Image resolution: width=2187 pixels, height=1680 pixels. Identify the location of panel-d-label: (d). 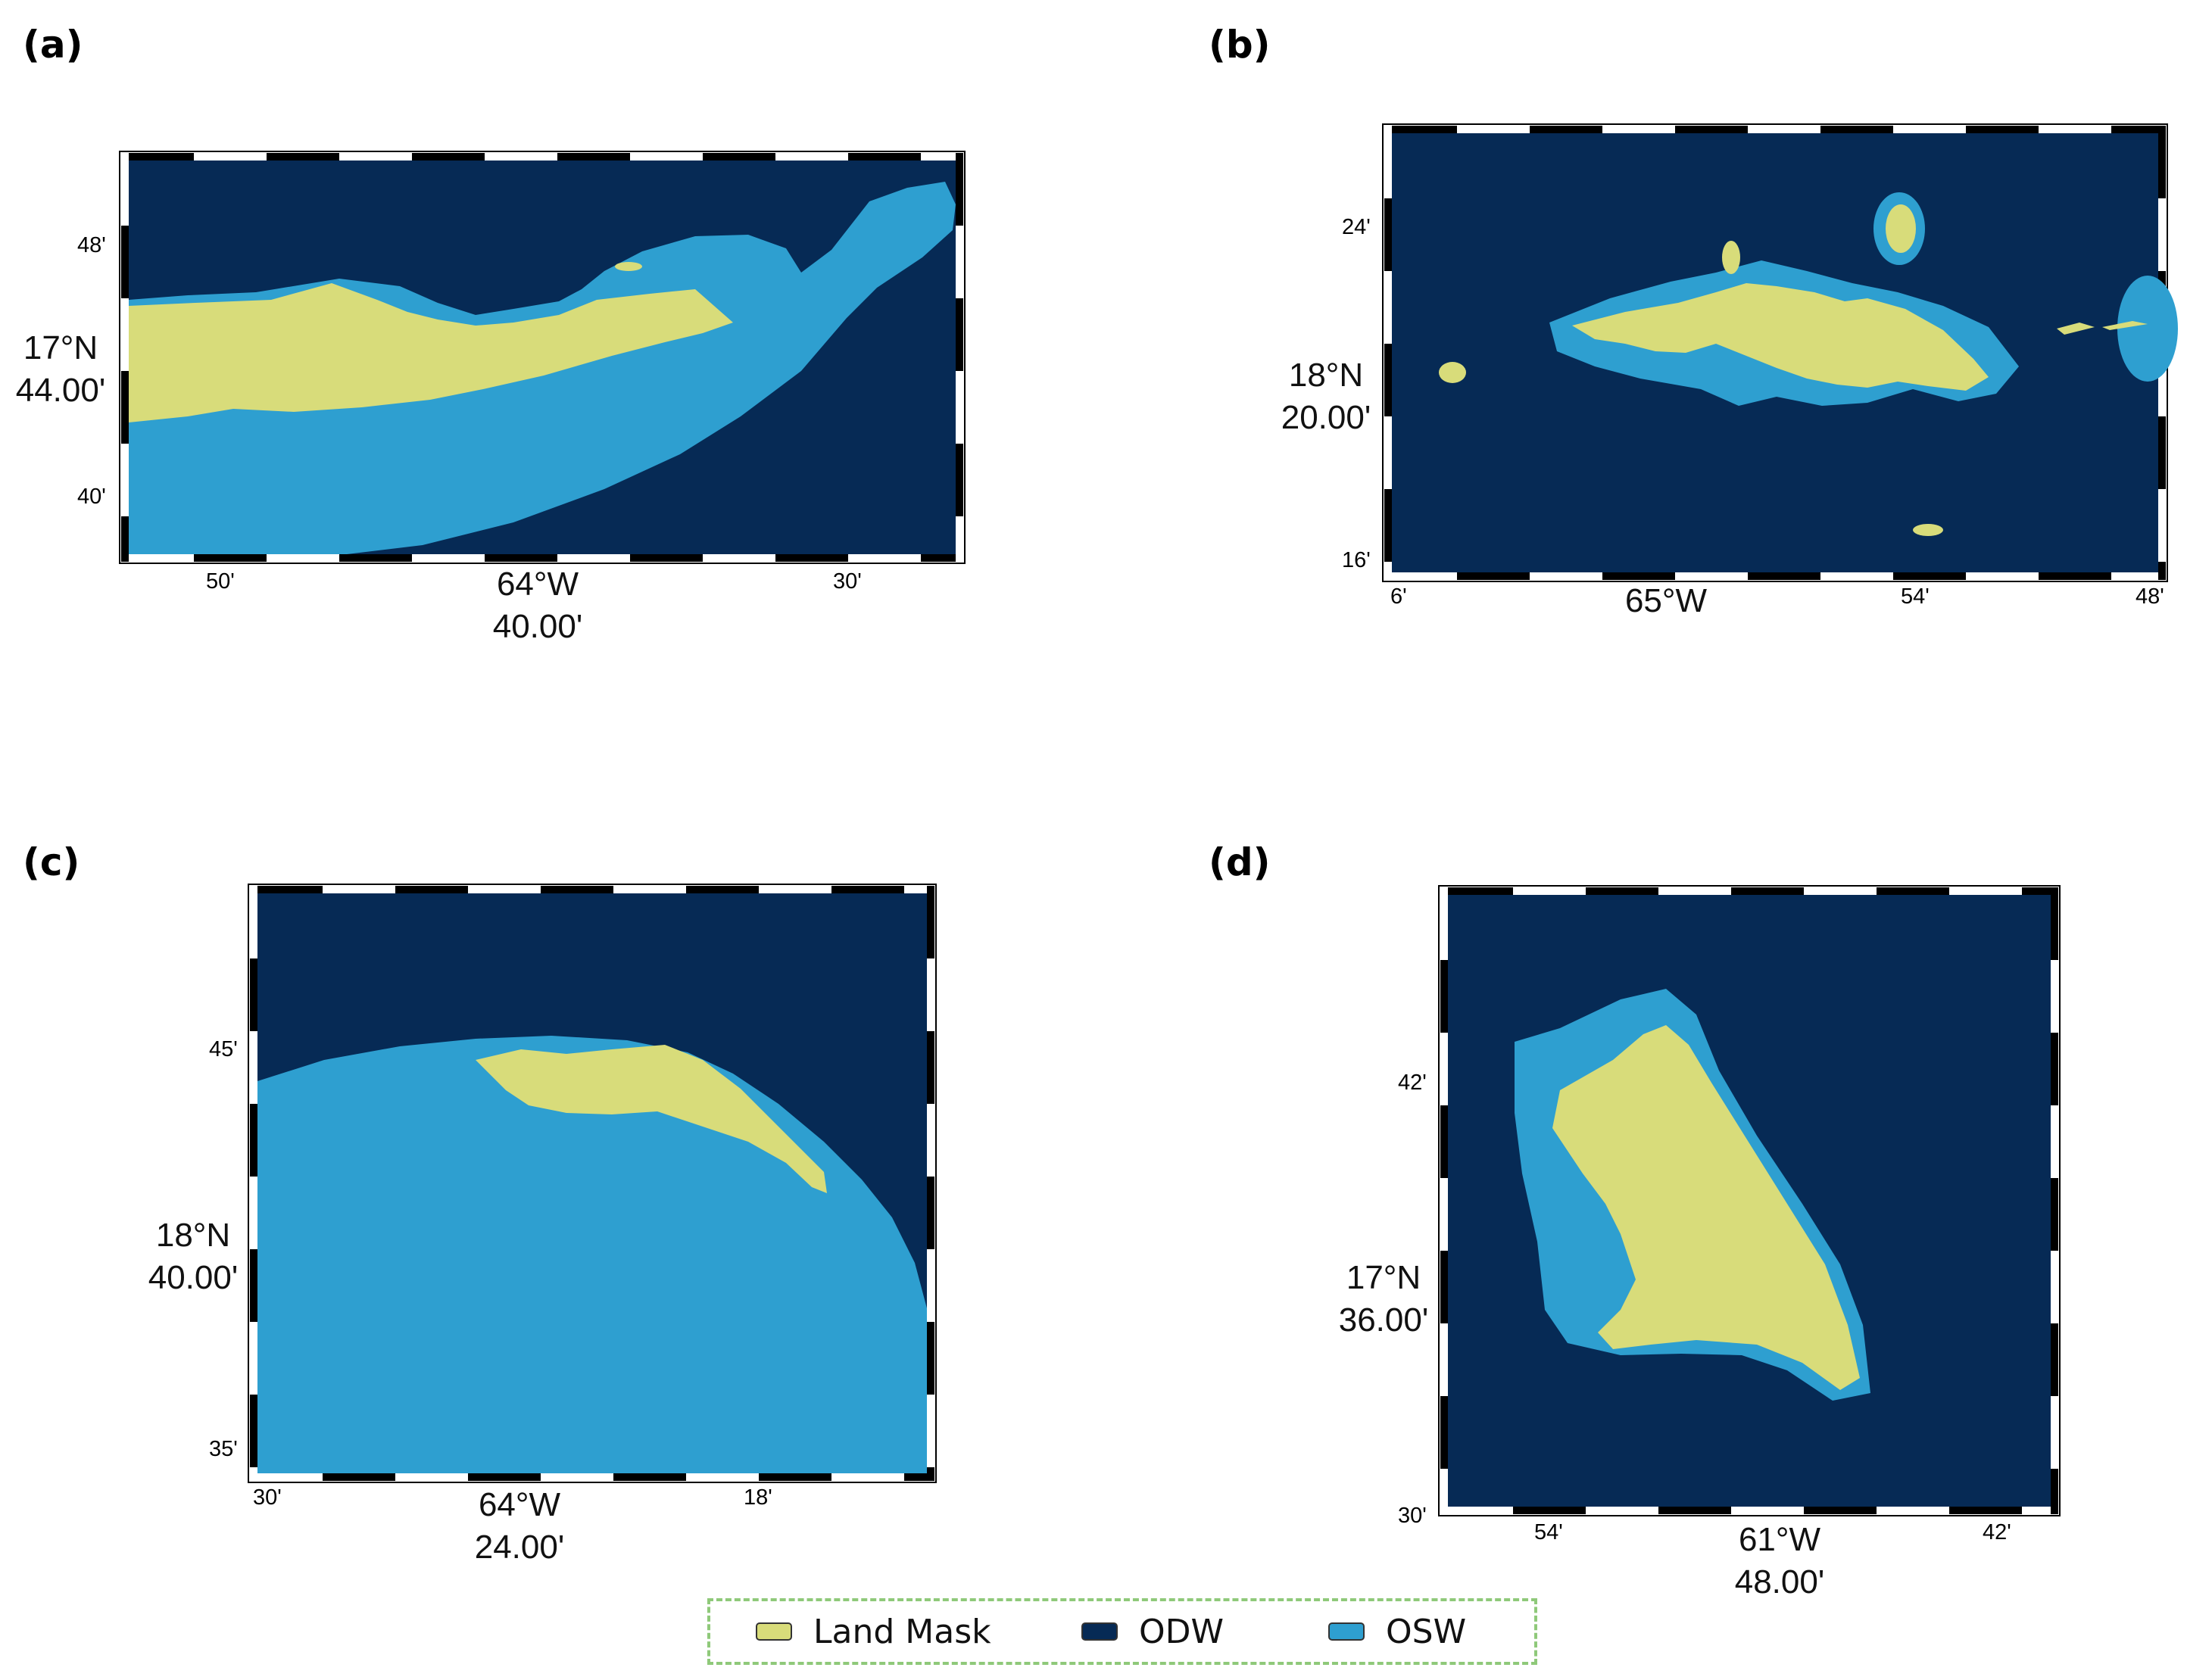
(1240, 862).